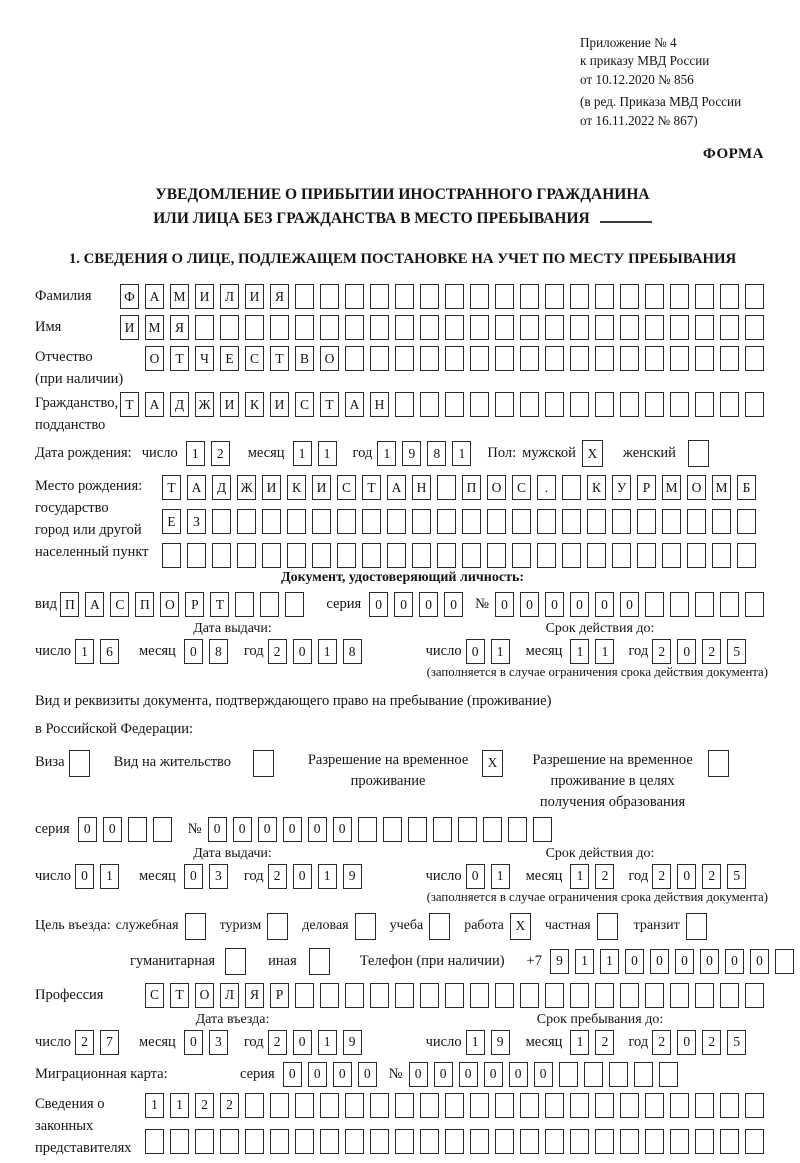 The height and width of the screenshot is (1163, 800). What do you see at coordinates (254, 359) in the screenshot?
I see `char-box: С` at bounding box center [254, 359].